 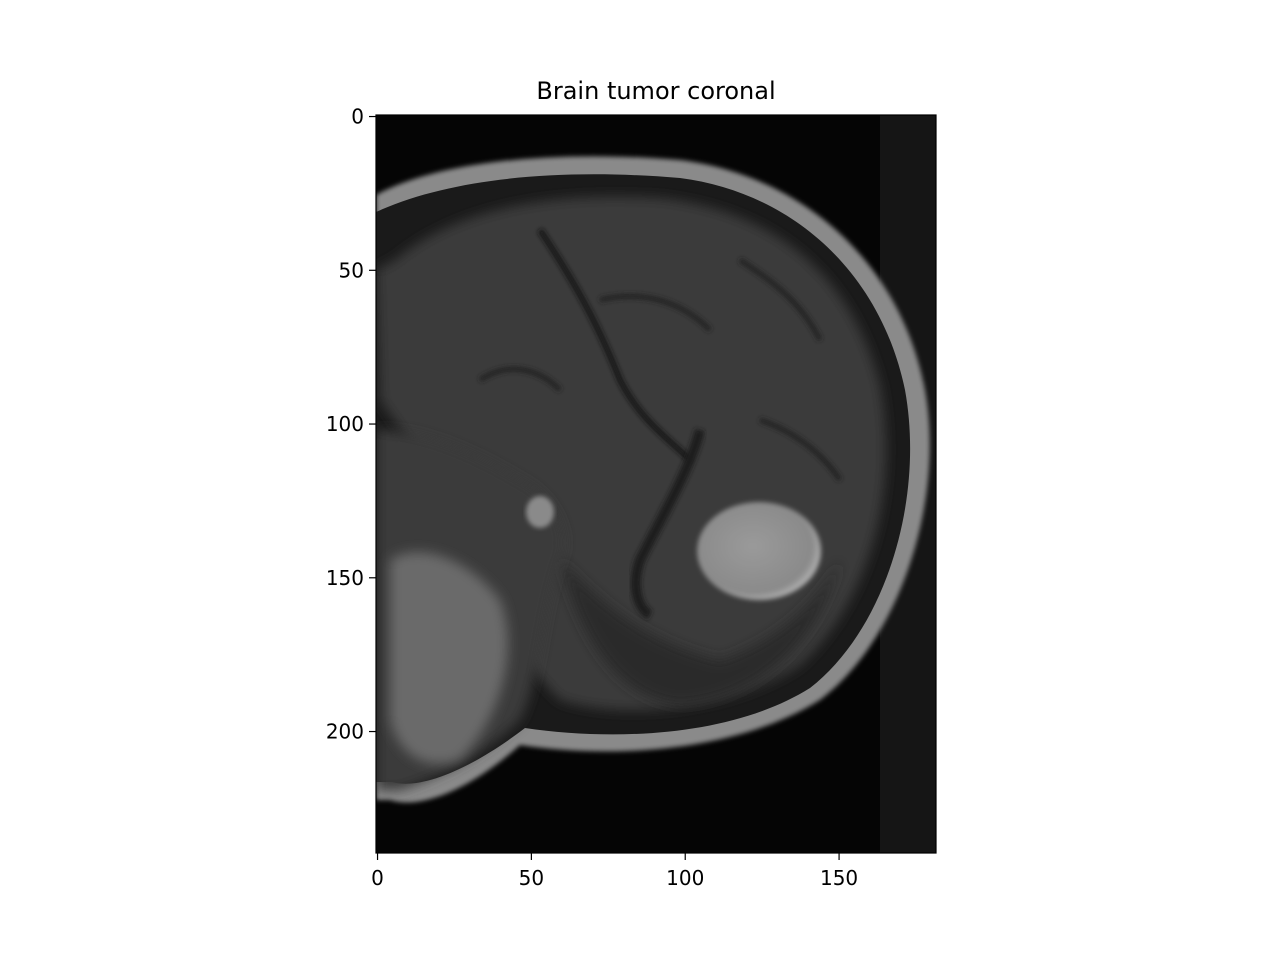 What do you see at coordinates (531, 878) in the screenshot?
I see `x-tick-label: 50` at bounding box center [531, 878].